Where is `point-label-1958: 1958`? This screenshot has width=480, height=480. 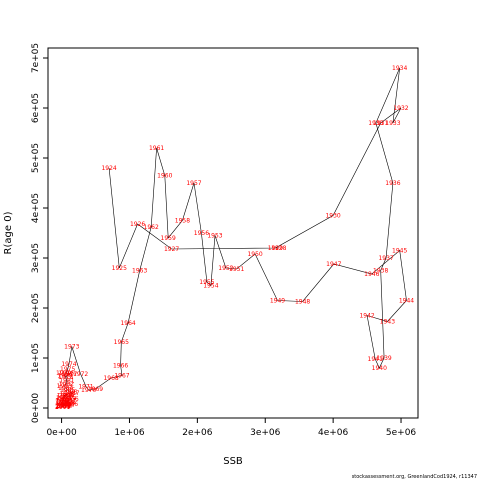 point-label-1958: 1958 is located at coordinates (182, 221).